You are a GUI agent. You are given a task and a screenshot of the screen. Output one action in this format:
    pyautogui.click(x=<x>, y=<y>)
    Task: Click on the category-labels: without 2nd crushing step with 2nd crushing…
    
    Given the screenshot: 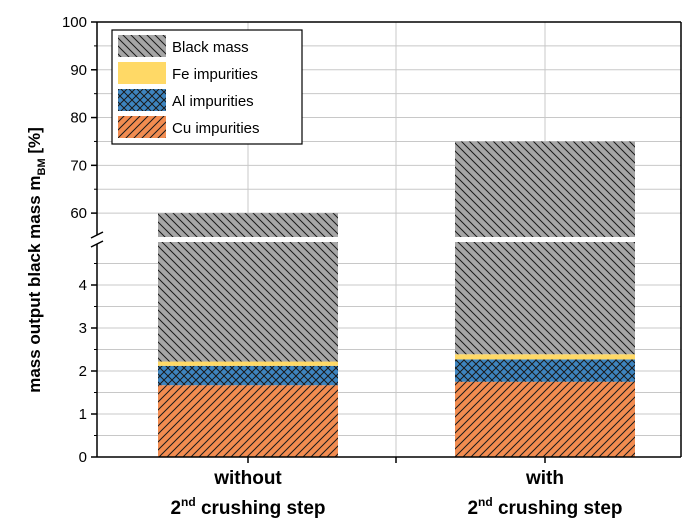 What is the action you would take?
    pyautogui.click(x=396, y=493)
    